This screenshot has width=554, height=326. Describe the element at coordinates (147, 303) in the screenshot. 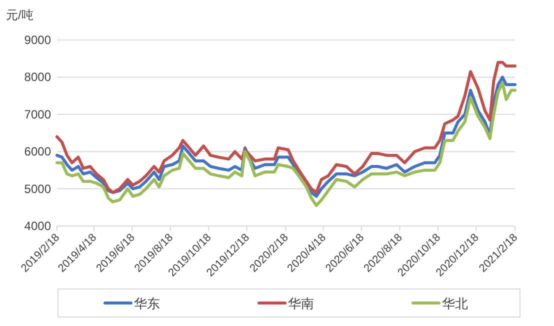

I see `legend-label: 华东` at that location.